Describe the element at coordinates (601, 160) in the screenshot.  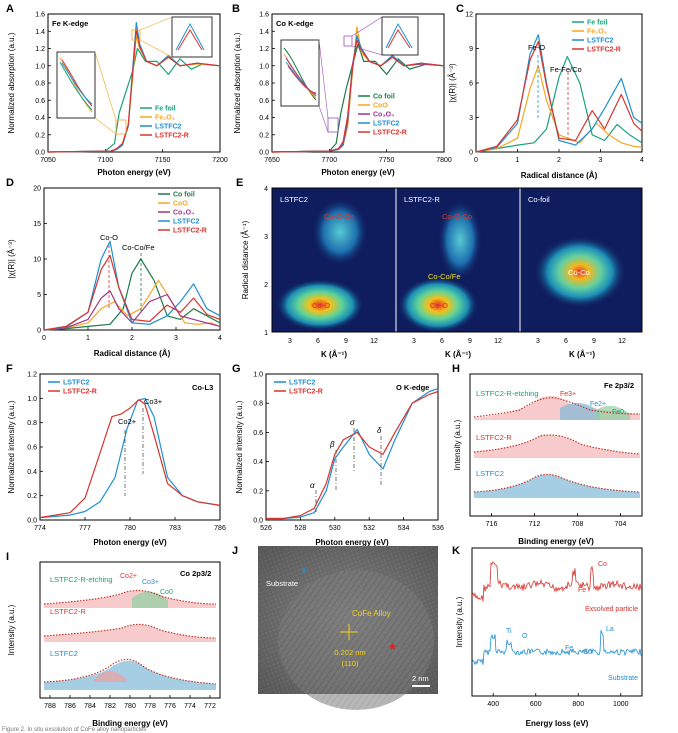
I see `x-tick-label: 3` at that location.